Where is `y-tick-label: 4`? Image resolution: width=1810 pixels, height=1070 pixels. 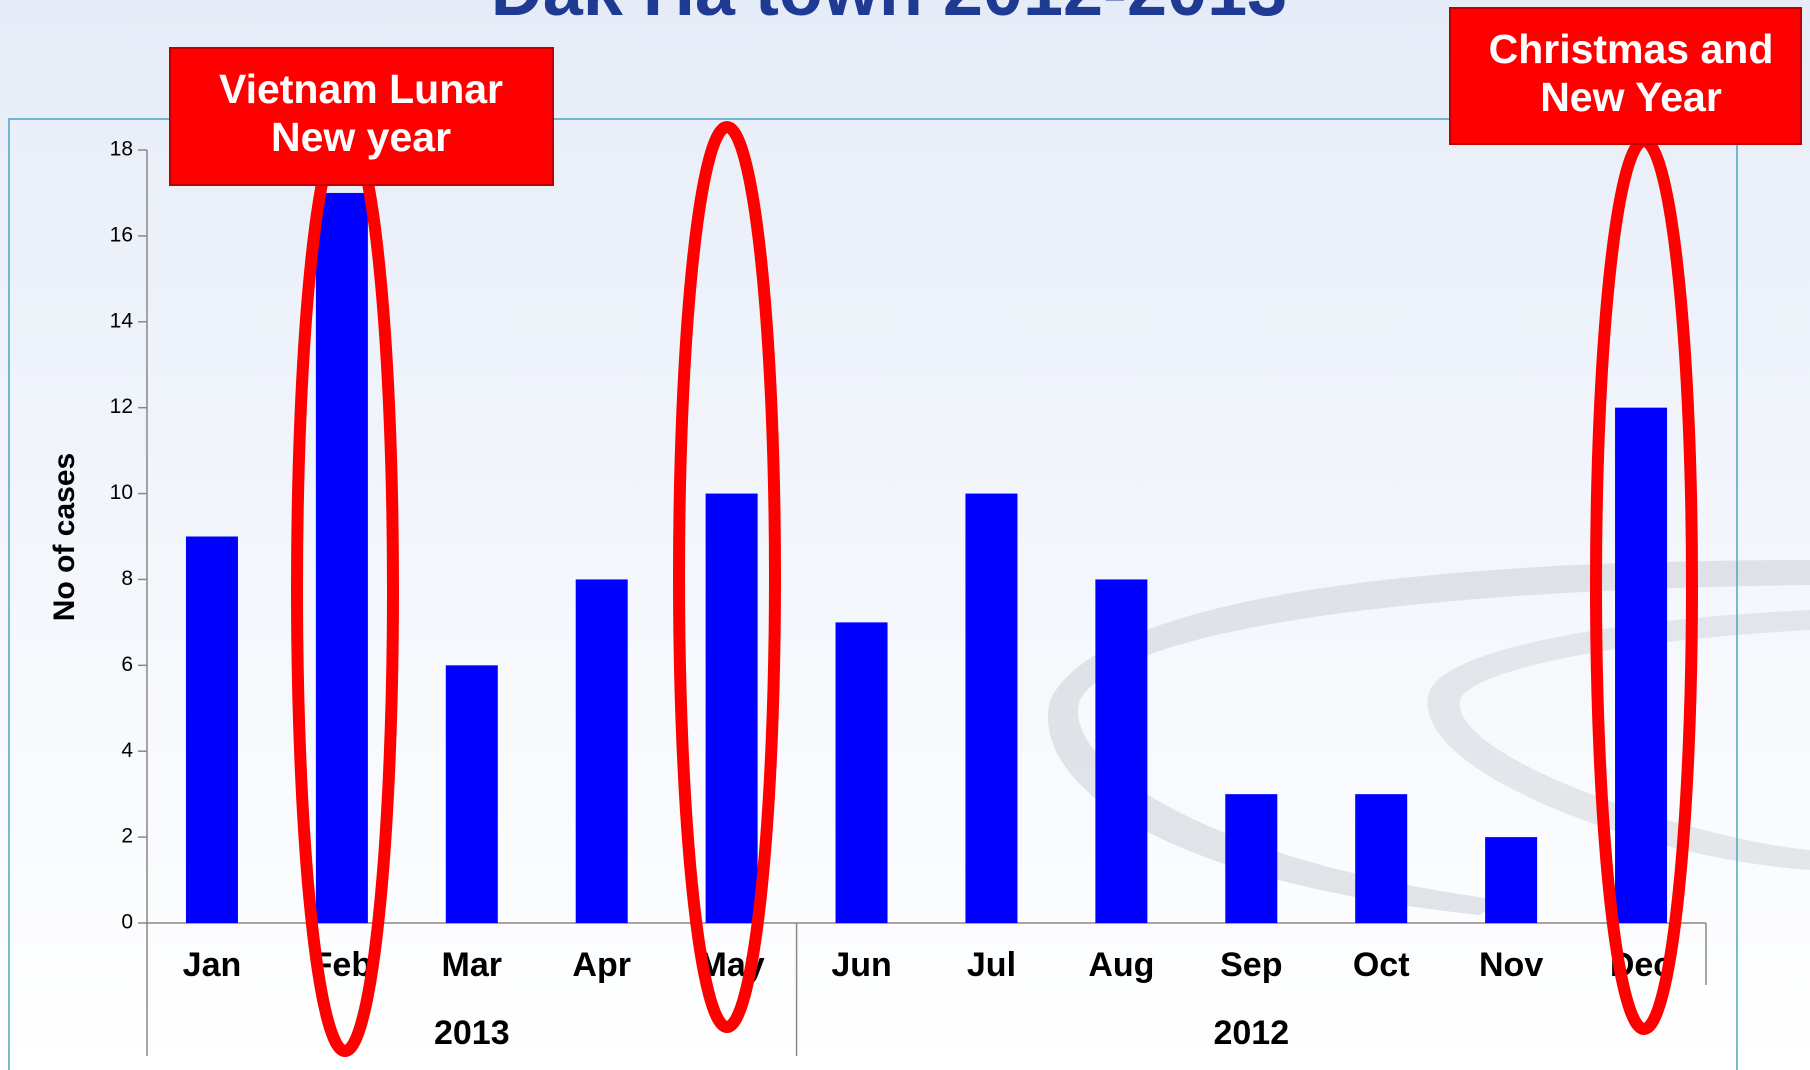 y-tick-label: 4 is located at coordinates (127, 750).